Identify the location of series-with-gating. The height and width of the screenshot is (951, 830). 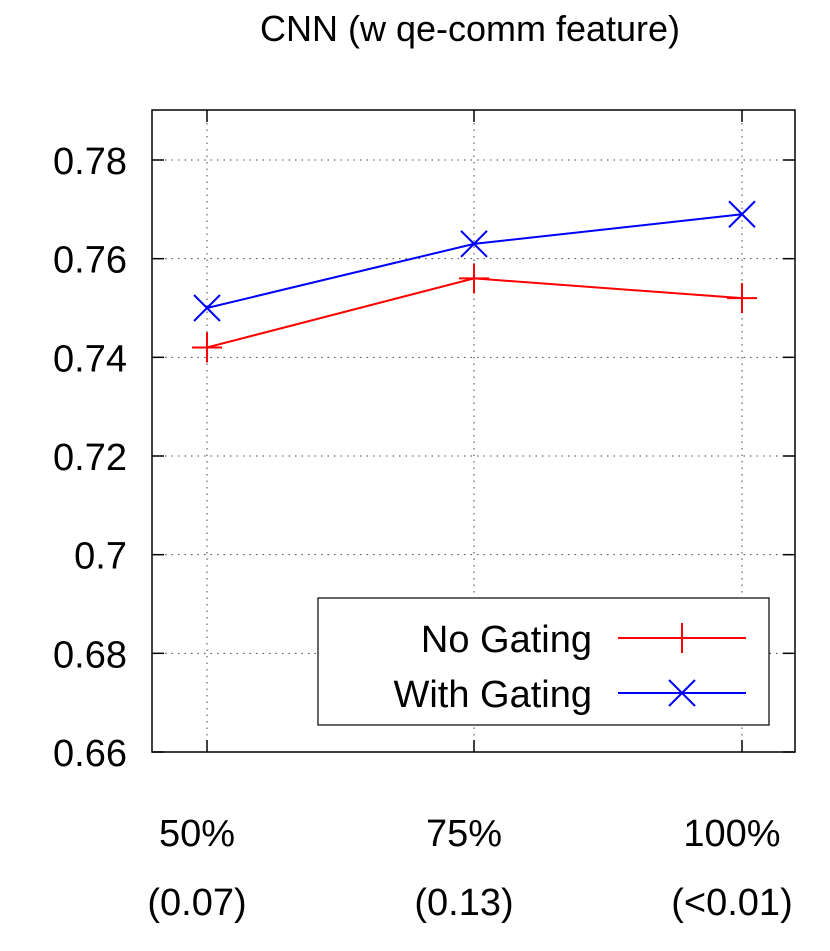
(474, 261).